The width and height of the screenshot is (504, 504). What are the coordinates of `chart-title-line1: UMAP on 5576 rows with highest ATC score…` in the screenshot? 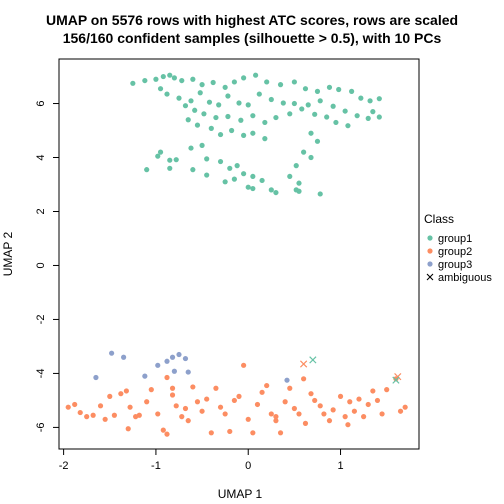 It's located at (252, 20).